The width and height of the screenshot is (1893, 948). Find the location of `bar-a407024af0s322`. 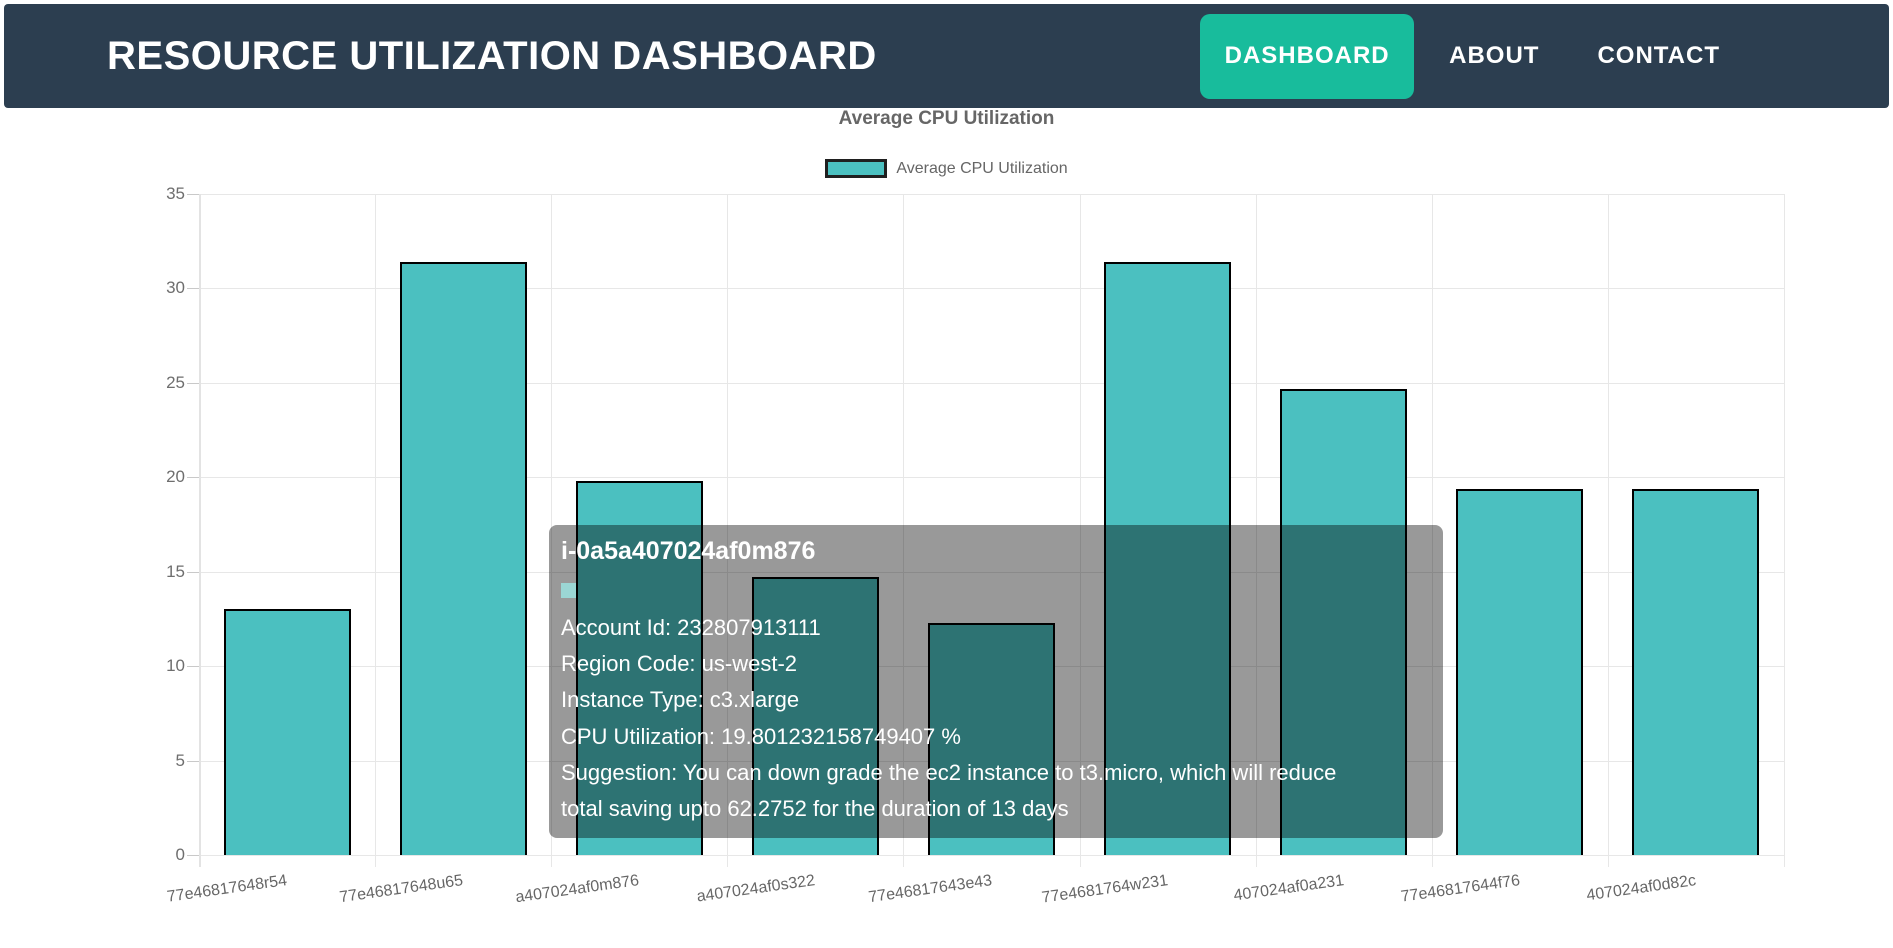

bar-a407024af0s322 is located at coordinates (815, 716).